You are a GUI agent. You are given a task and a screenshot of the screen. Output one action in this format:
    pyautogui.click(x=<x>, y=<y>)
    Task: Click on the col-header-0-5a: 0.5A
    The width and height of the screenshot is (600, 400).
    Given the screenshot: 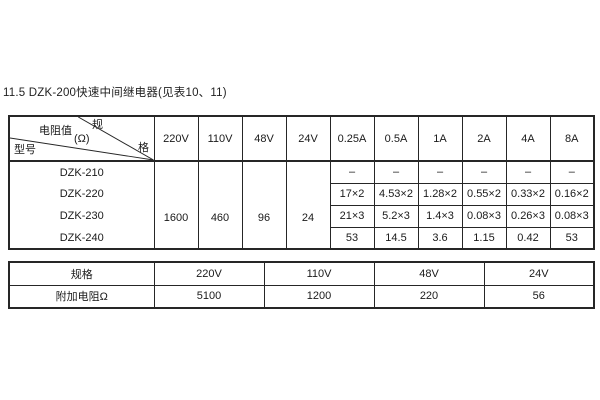 What is the action you would take?
    pyautogui.click(x=396, y=138)
    